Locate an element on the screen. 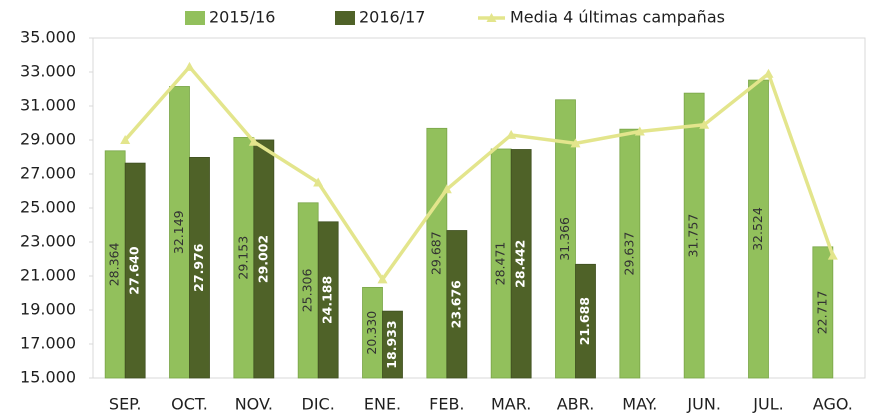  value-label: 29.687 is located at coordinates (435, 253).